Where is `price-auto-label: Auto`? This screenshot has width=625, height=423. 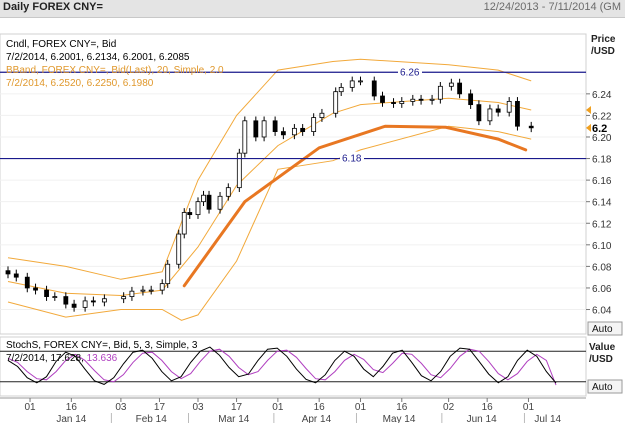 price-auto-label: Auto is located at coordinates (602, 329).